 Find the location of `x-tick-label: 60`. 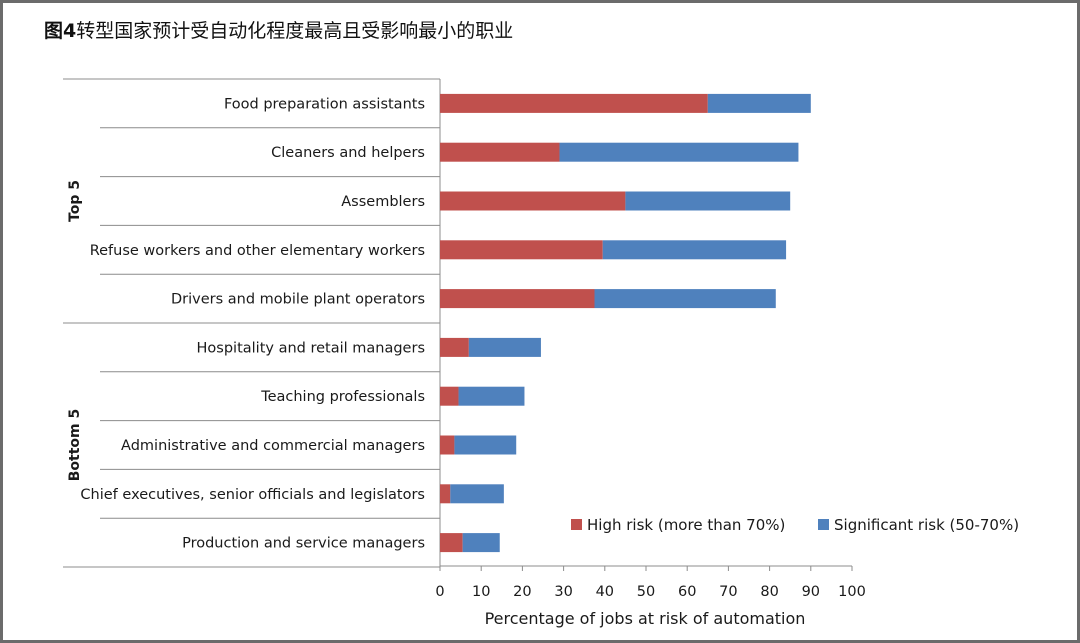

x-tick-label: 60 is located at coordinates (687, 592).